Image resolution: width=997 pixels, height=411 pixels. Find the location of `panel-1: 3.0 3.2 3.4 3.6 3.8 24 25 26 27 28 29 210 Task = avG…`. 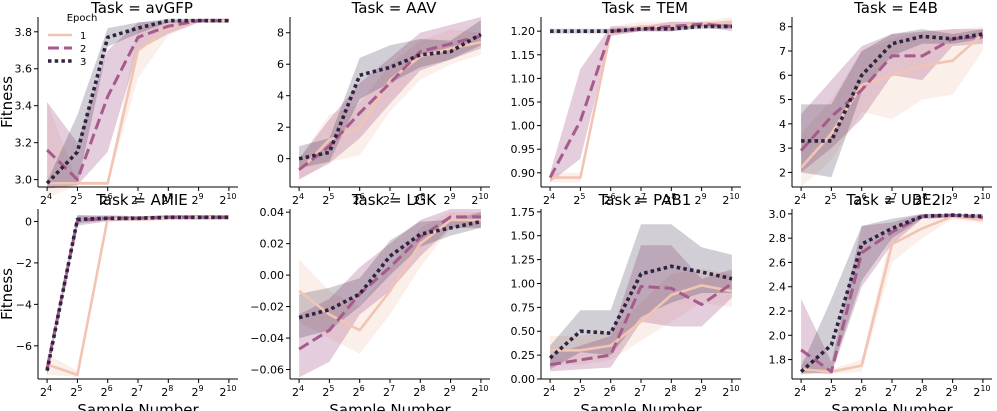

panel-1: 3.0 3.2 3.4 3.6 3.8 24 25 26 27 28 29 210 Task = avG… is located at coordinates (119, 103).